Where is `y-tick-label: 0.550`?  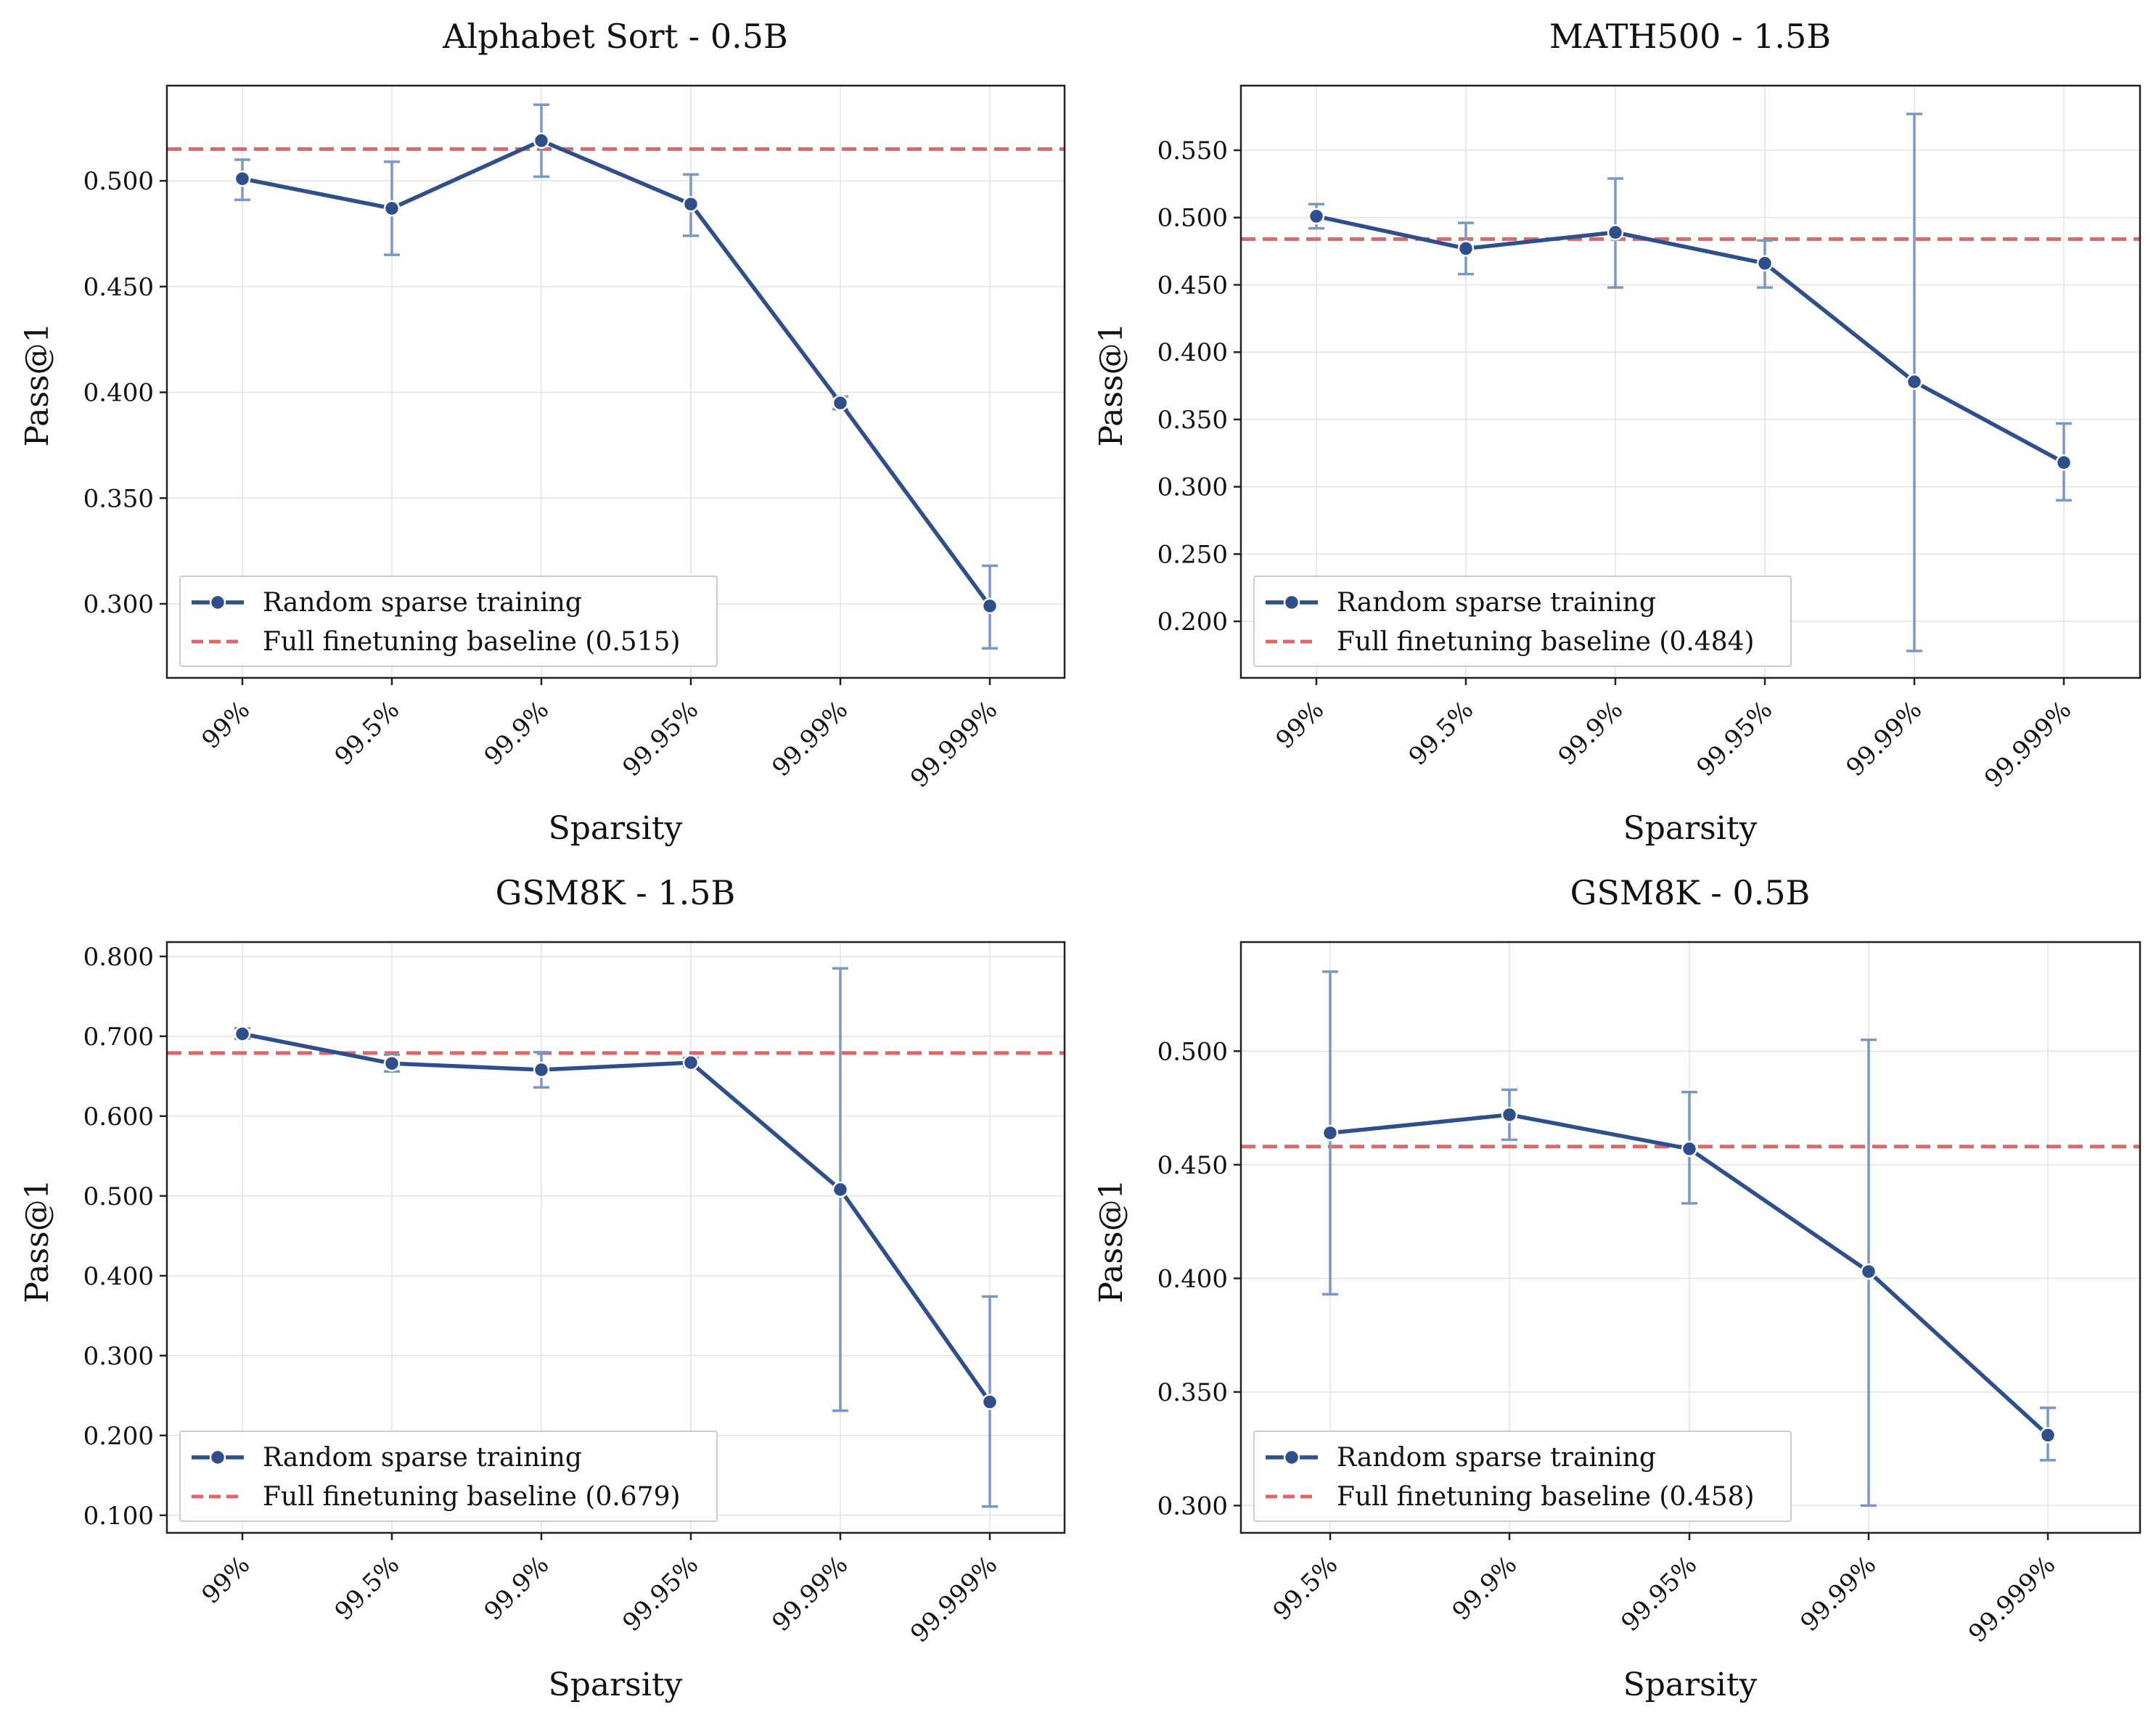 y-tick-label: 0.550 is located at coordinates (1192, 150).